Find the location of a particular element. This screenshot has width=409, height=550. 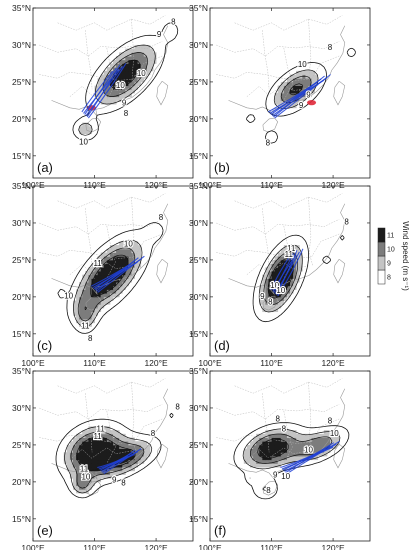

wind-speed-shading is located at coordinates (107, 460).